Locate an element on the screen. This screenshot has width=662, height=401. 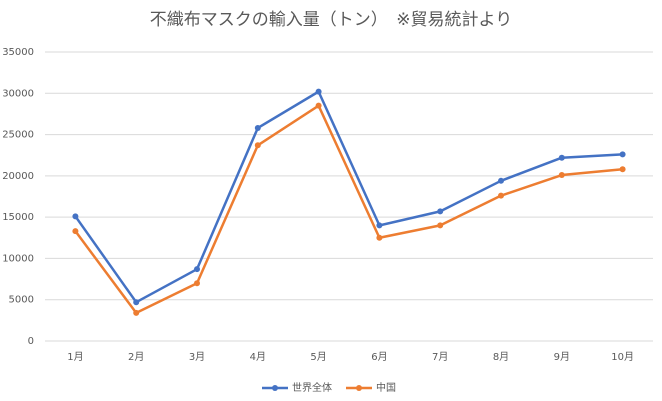
y-tick-label: 30000 is located at coordinates (18, 93).